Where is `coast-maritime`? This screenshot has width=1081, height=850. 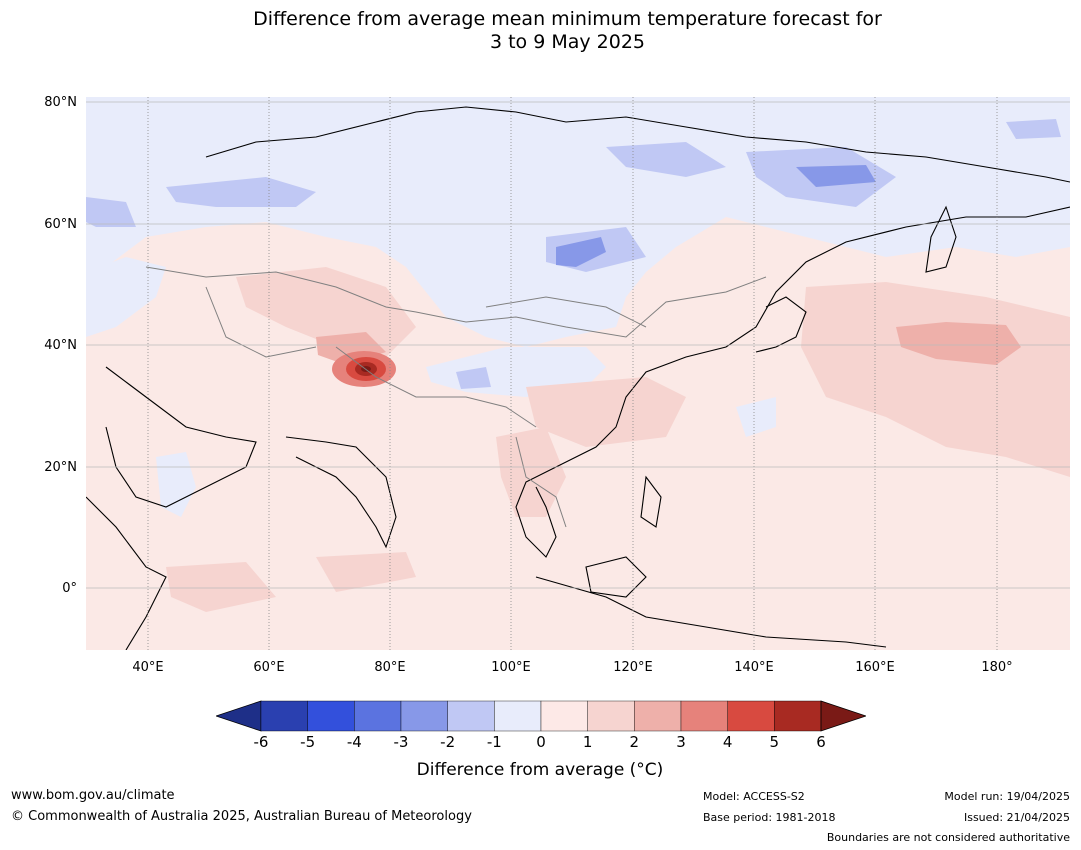 coast-maritime is located at coordinates (711, 612).